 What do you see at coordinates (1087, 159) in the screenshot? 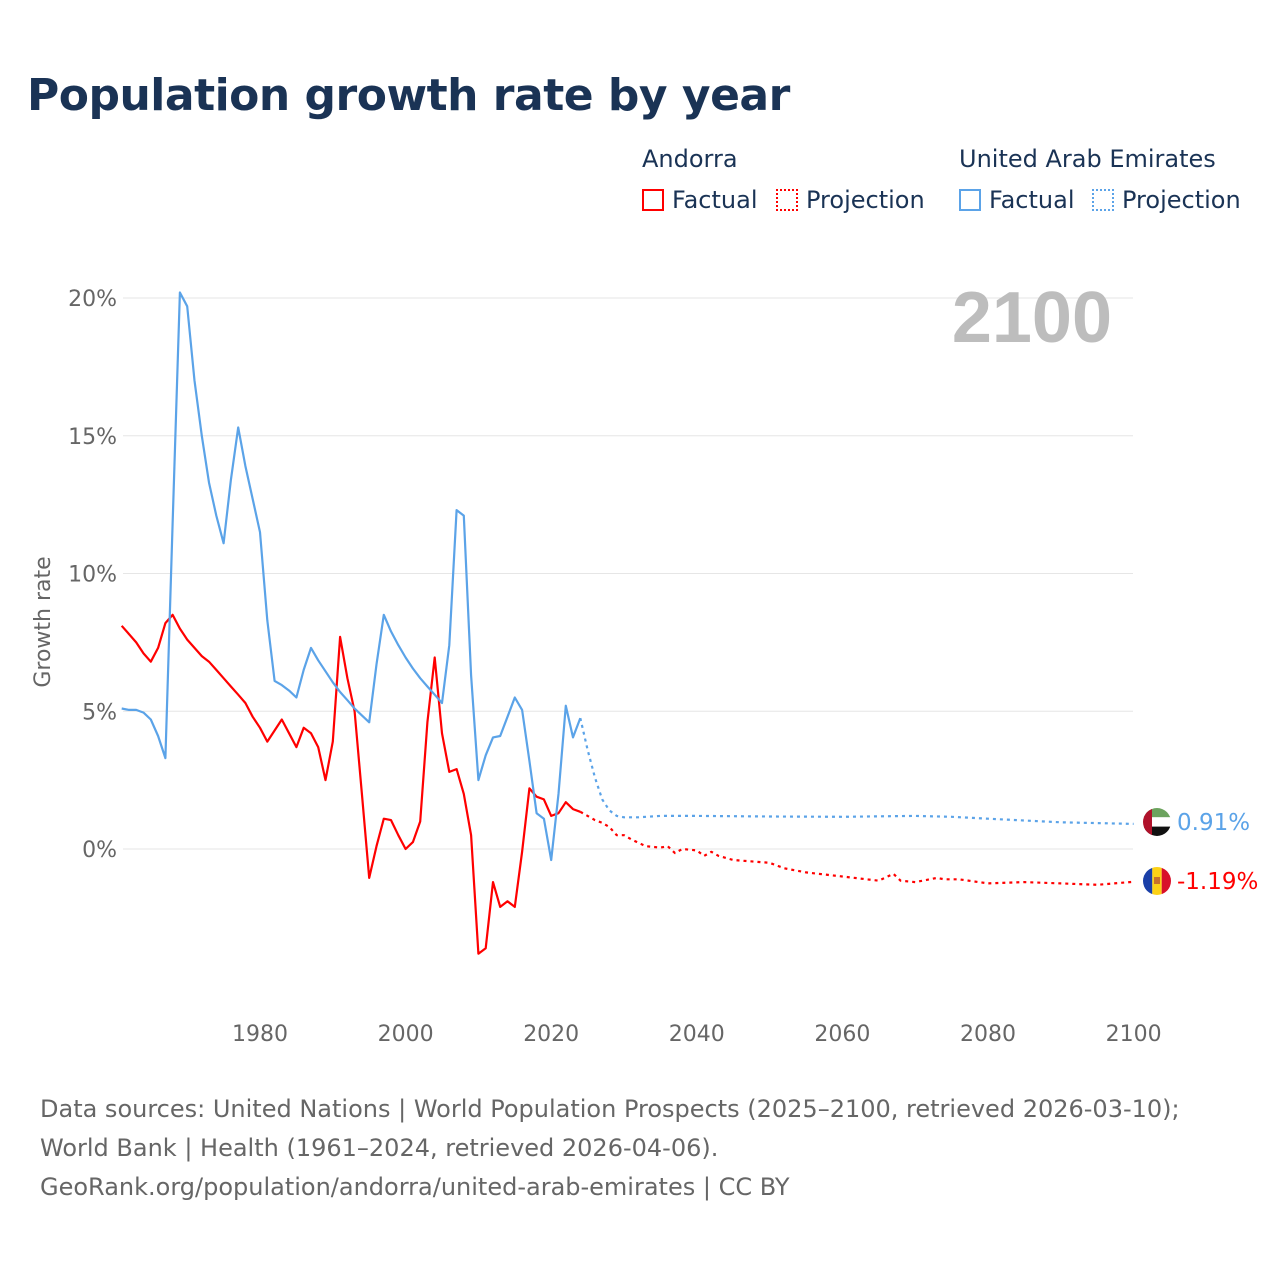
I see `legend-group-uae: United Arab Emirates` at bounding box center [1087, 159].